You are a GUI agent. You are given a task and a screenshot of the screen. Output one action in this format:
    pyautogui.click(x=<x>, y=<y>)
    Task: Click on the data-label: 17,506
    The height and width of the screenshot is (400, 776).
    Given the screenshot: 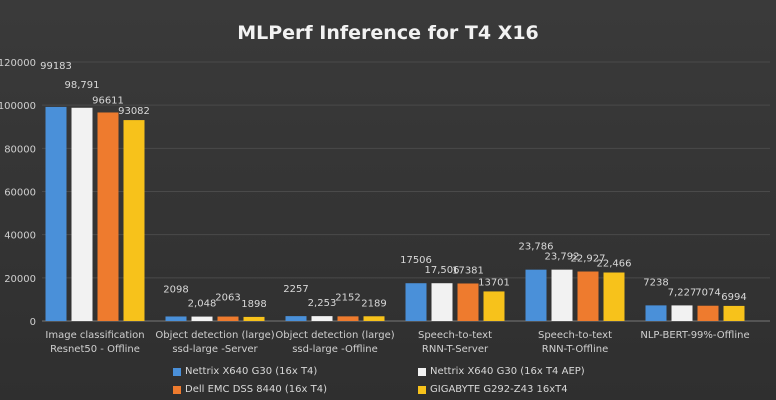 What is the action you would take?
    pyautogui.click(x=442, y=270)
    